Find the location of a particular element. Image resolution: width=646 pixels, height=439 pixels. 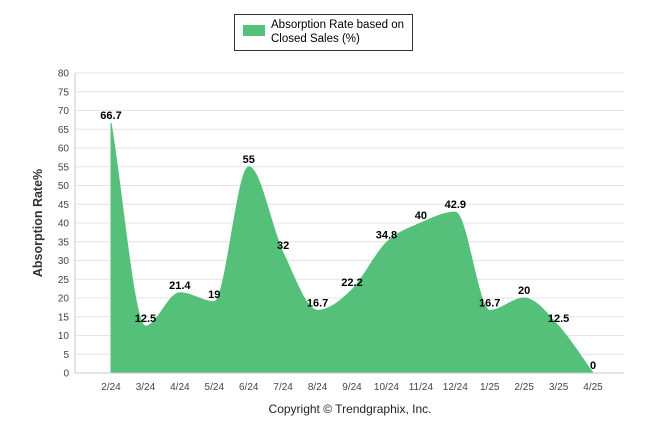

data-label: 20 is located at coordinates (524, 291).